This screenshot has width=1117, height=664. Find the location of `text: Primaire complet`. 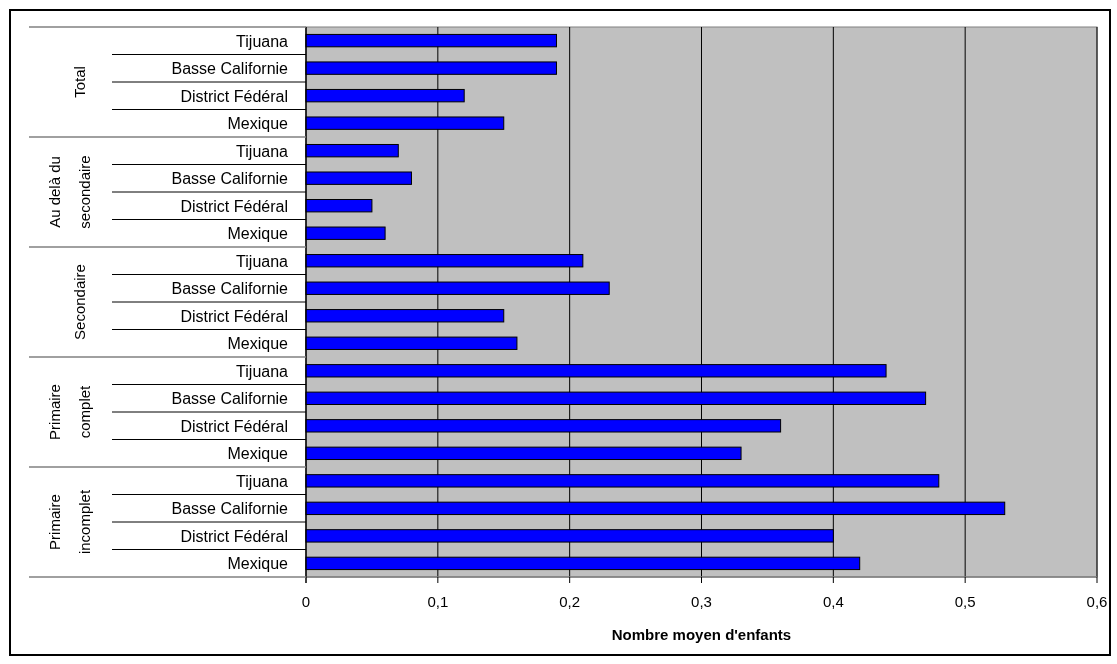

text: Primaire complet is located at coordinates (69, 412).